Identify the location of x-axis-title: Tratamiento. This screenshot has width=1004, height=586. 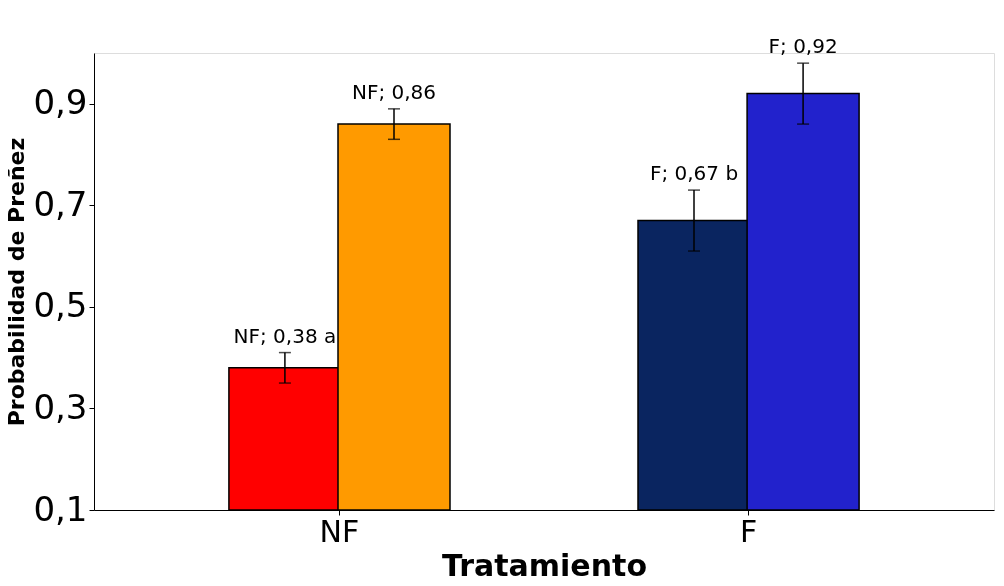
(544, 565).